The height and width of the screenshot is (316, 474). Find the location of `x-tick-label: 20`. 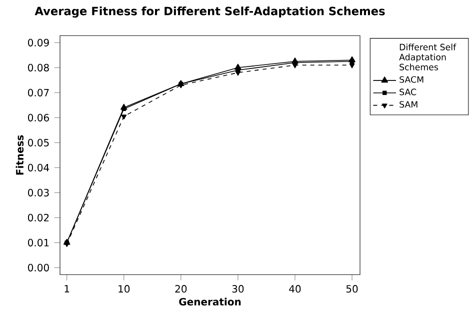

x-tick-label: 20 is located at coordinates (181, 289).